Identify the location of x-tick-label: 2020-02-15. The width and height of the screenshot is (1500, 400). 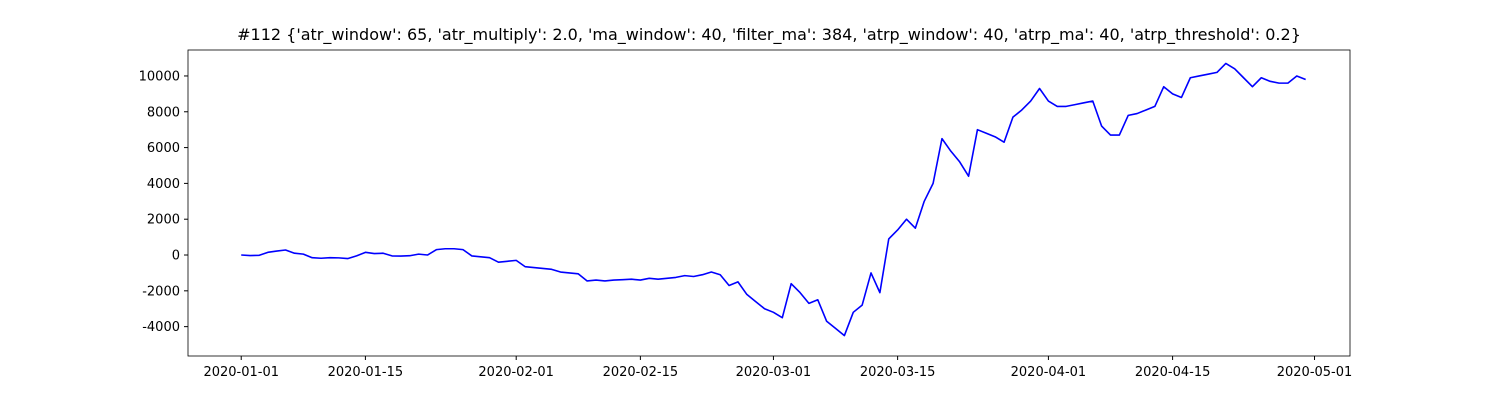
(641, 372).